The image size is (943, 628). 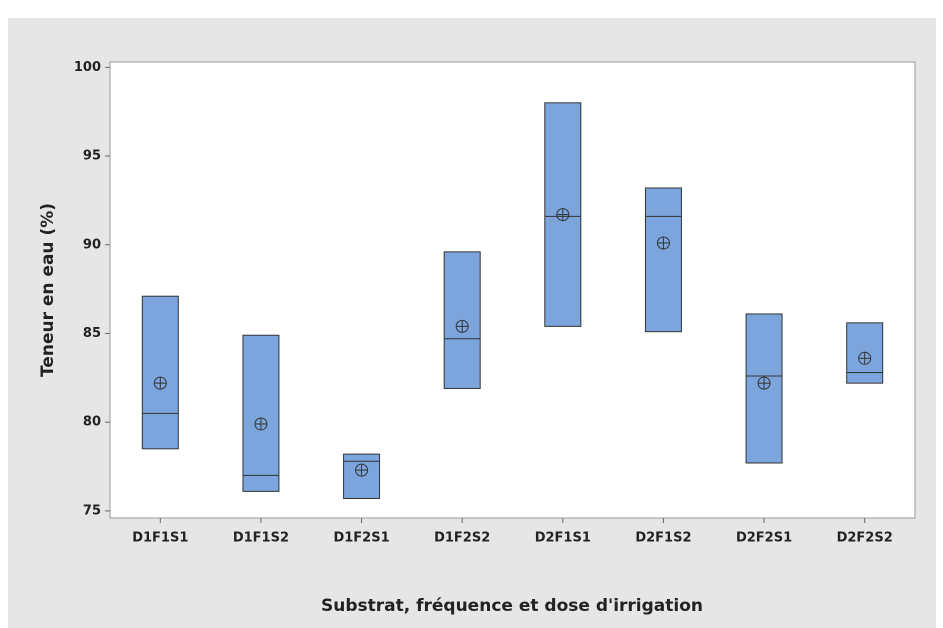 What do you see at coordinates (663, 538) in the screenshot?
I see `x-tick-label: D2F1S2` at bounding box center [663, 538].